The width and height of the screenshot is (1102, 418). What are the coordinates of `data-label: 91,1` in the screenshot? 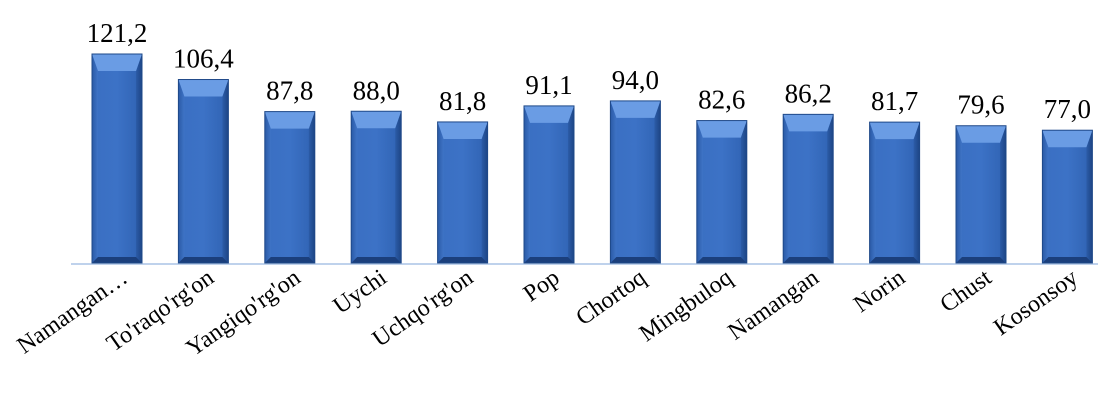 It's located at (548, 85).